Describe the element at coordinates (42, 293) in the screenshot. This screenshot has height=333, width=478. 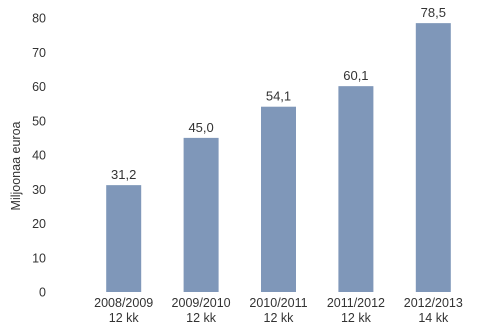
I see `y-tick-label: 0` at that location.